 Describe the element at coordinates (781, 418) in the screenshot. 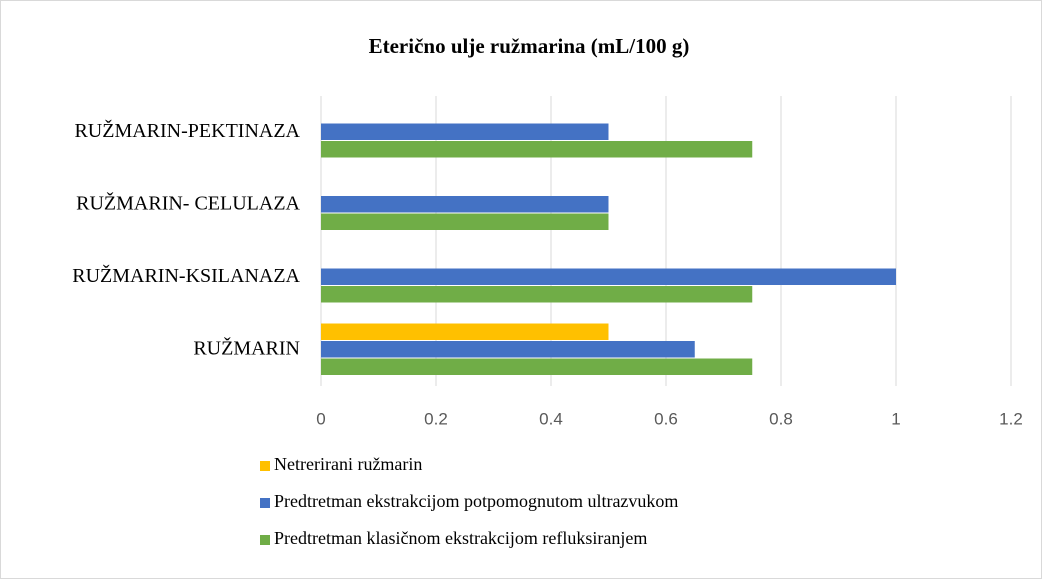

I see `x-tick-label: 0.8` at that location.